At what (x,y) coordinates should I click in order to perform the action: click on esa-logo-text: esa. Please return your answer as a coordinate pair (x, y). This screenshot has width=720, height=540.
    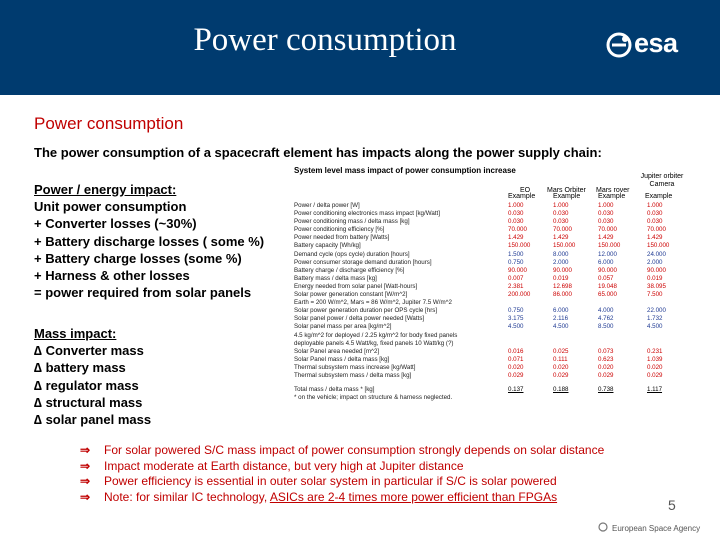
    Looking at the image, I should click on (656, 43).